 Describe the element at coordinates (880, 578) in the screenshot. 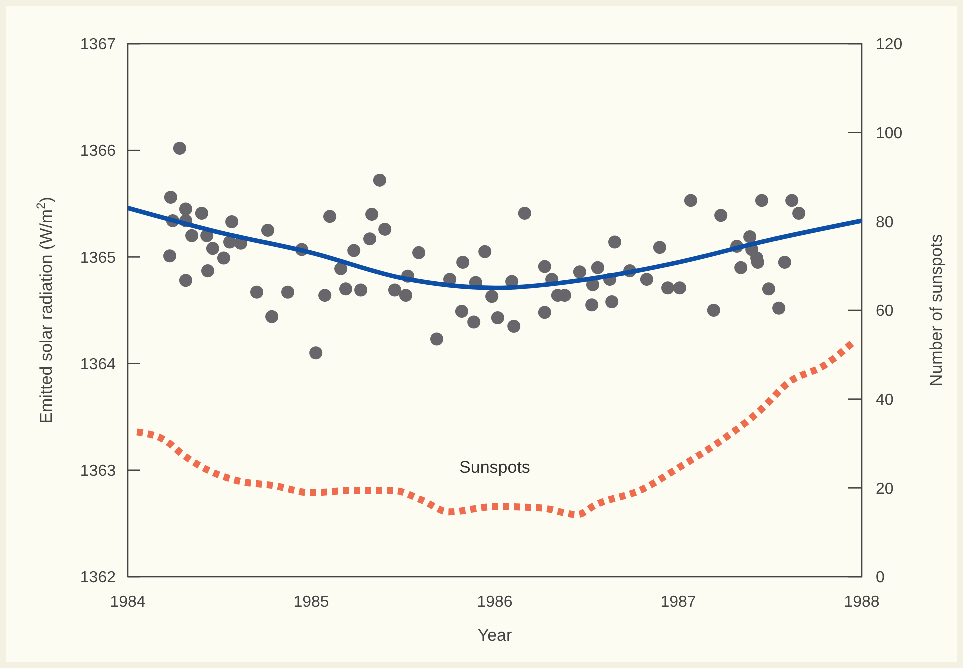

I see `y2-tick-label: 0` at that location.